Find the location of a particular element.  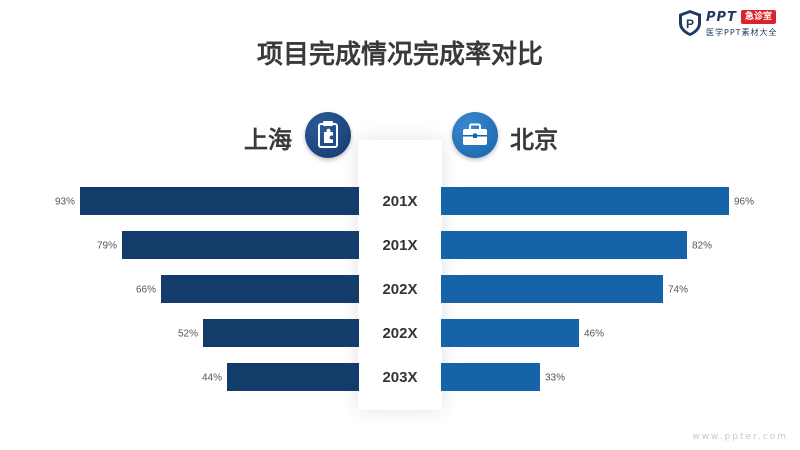

watermark: www.ppter.com is located at coordinates (740, 437).